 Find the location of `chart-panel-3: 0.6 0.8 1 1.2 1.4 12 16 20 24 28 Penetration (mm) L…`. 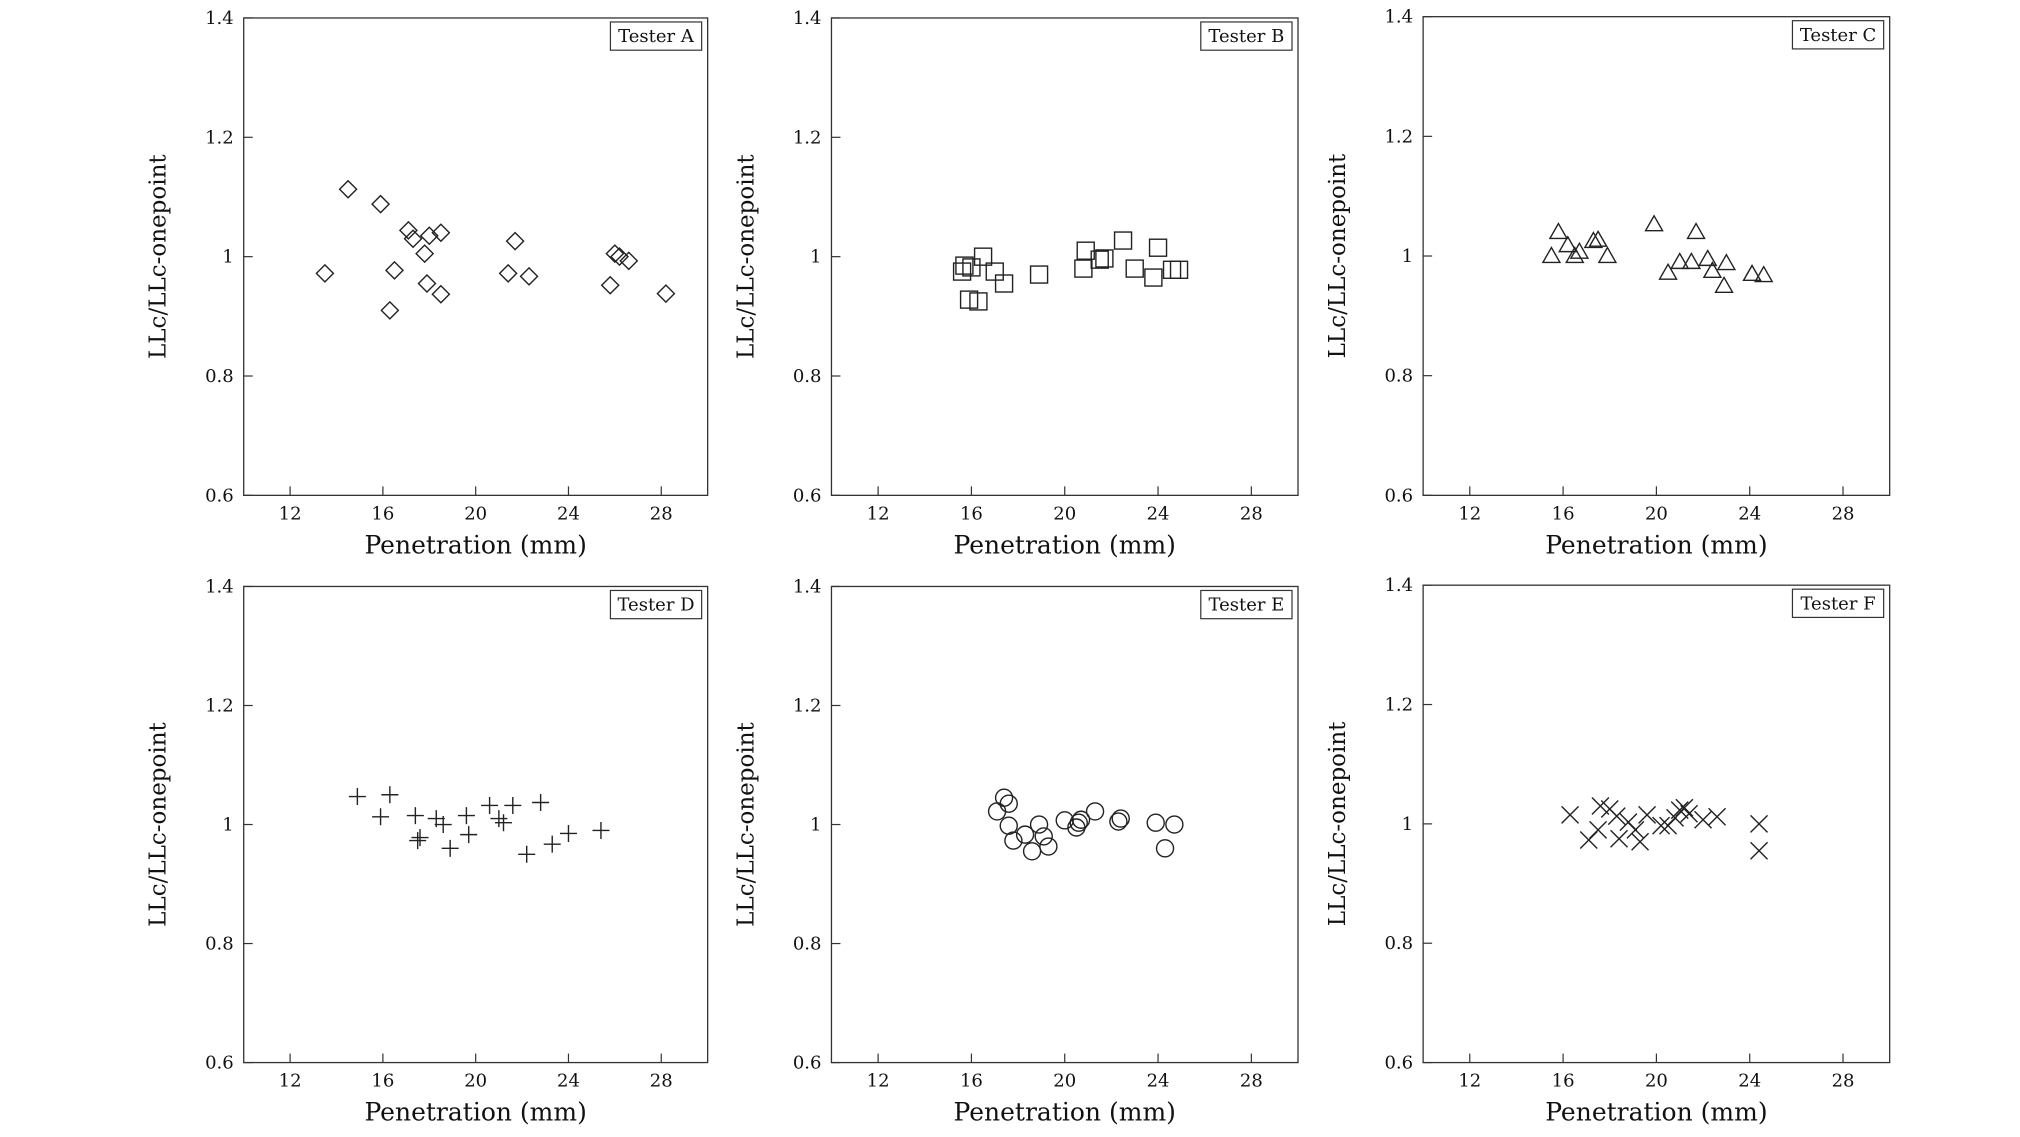

chart-panel-3: 0.6 0.8 1 1.2 1.4 12 16 20 24 28 Penetration (mm) L… is located at coordinates (1608, 283).